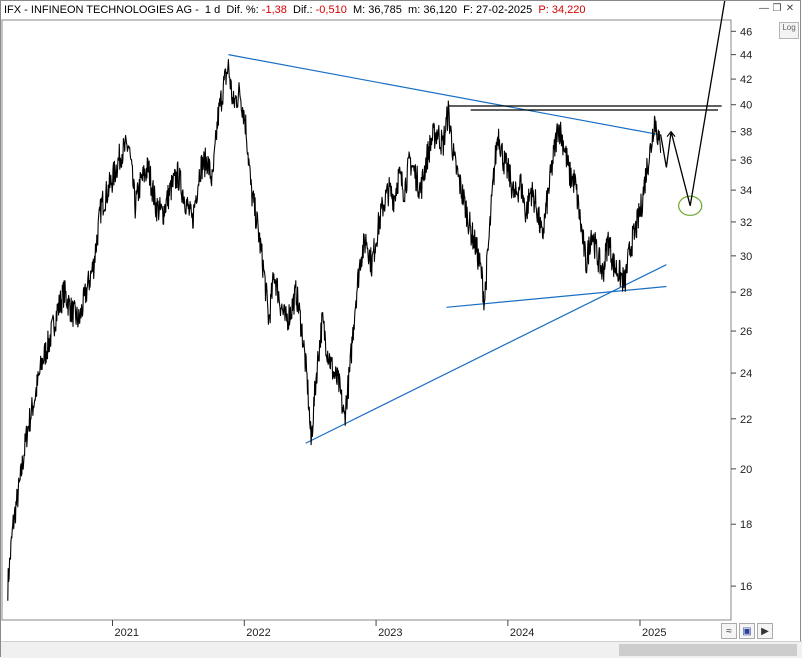  What do you see at coordinates (746, 257) in the screenshot?
I see `y-tick-label: 30` at bounding box center [746, 257].